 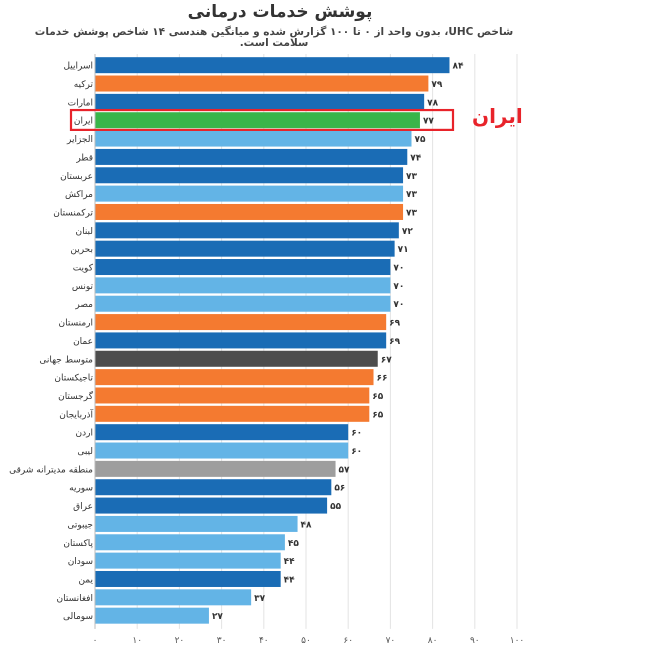 What do you see at coordinates (51, 470) in the screenshot?
I see `category-label: منطقه مدیترانه شرقی` at bounding box center [51, 470].